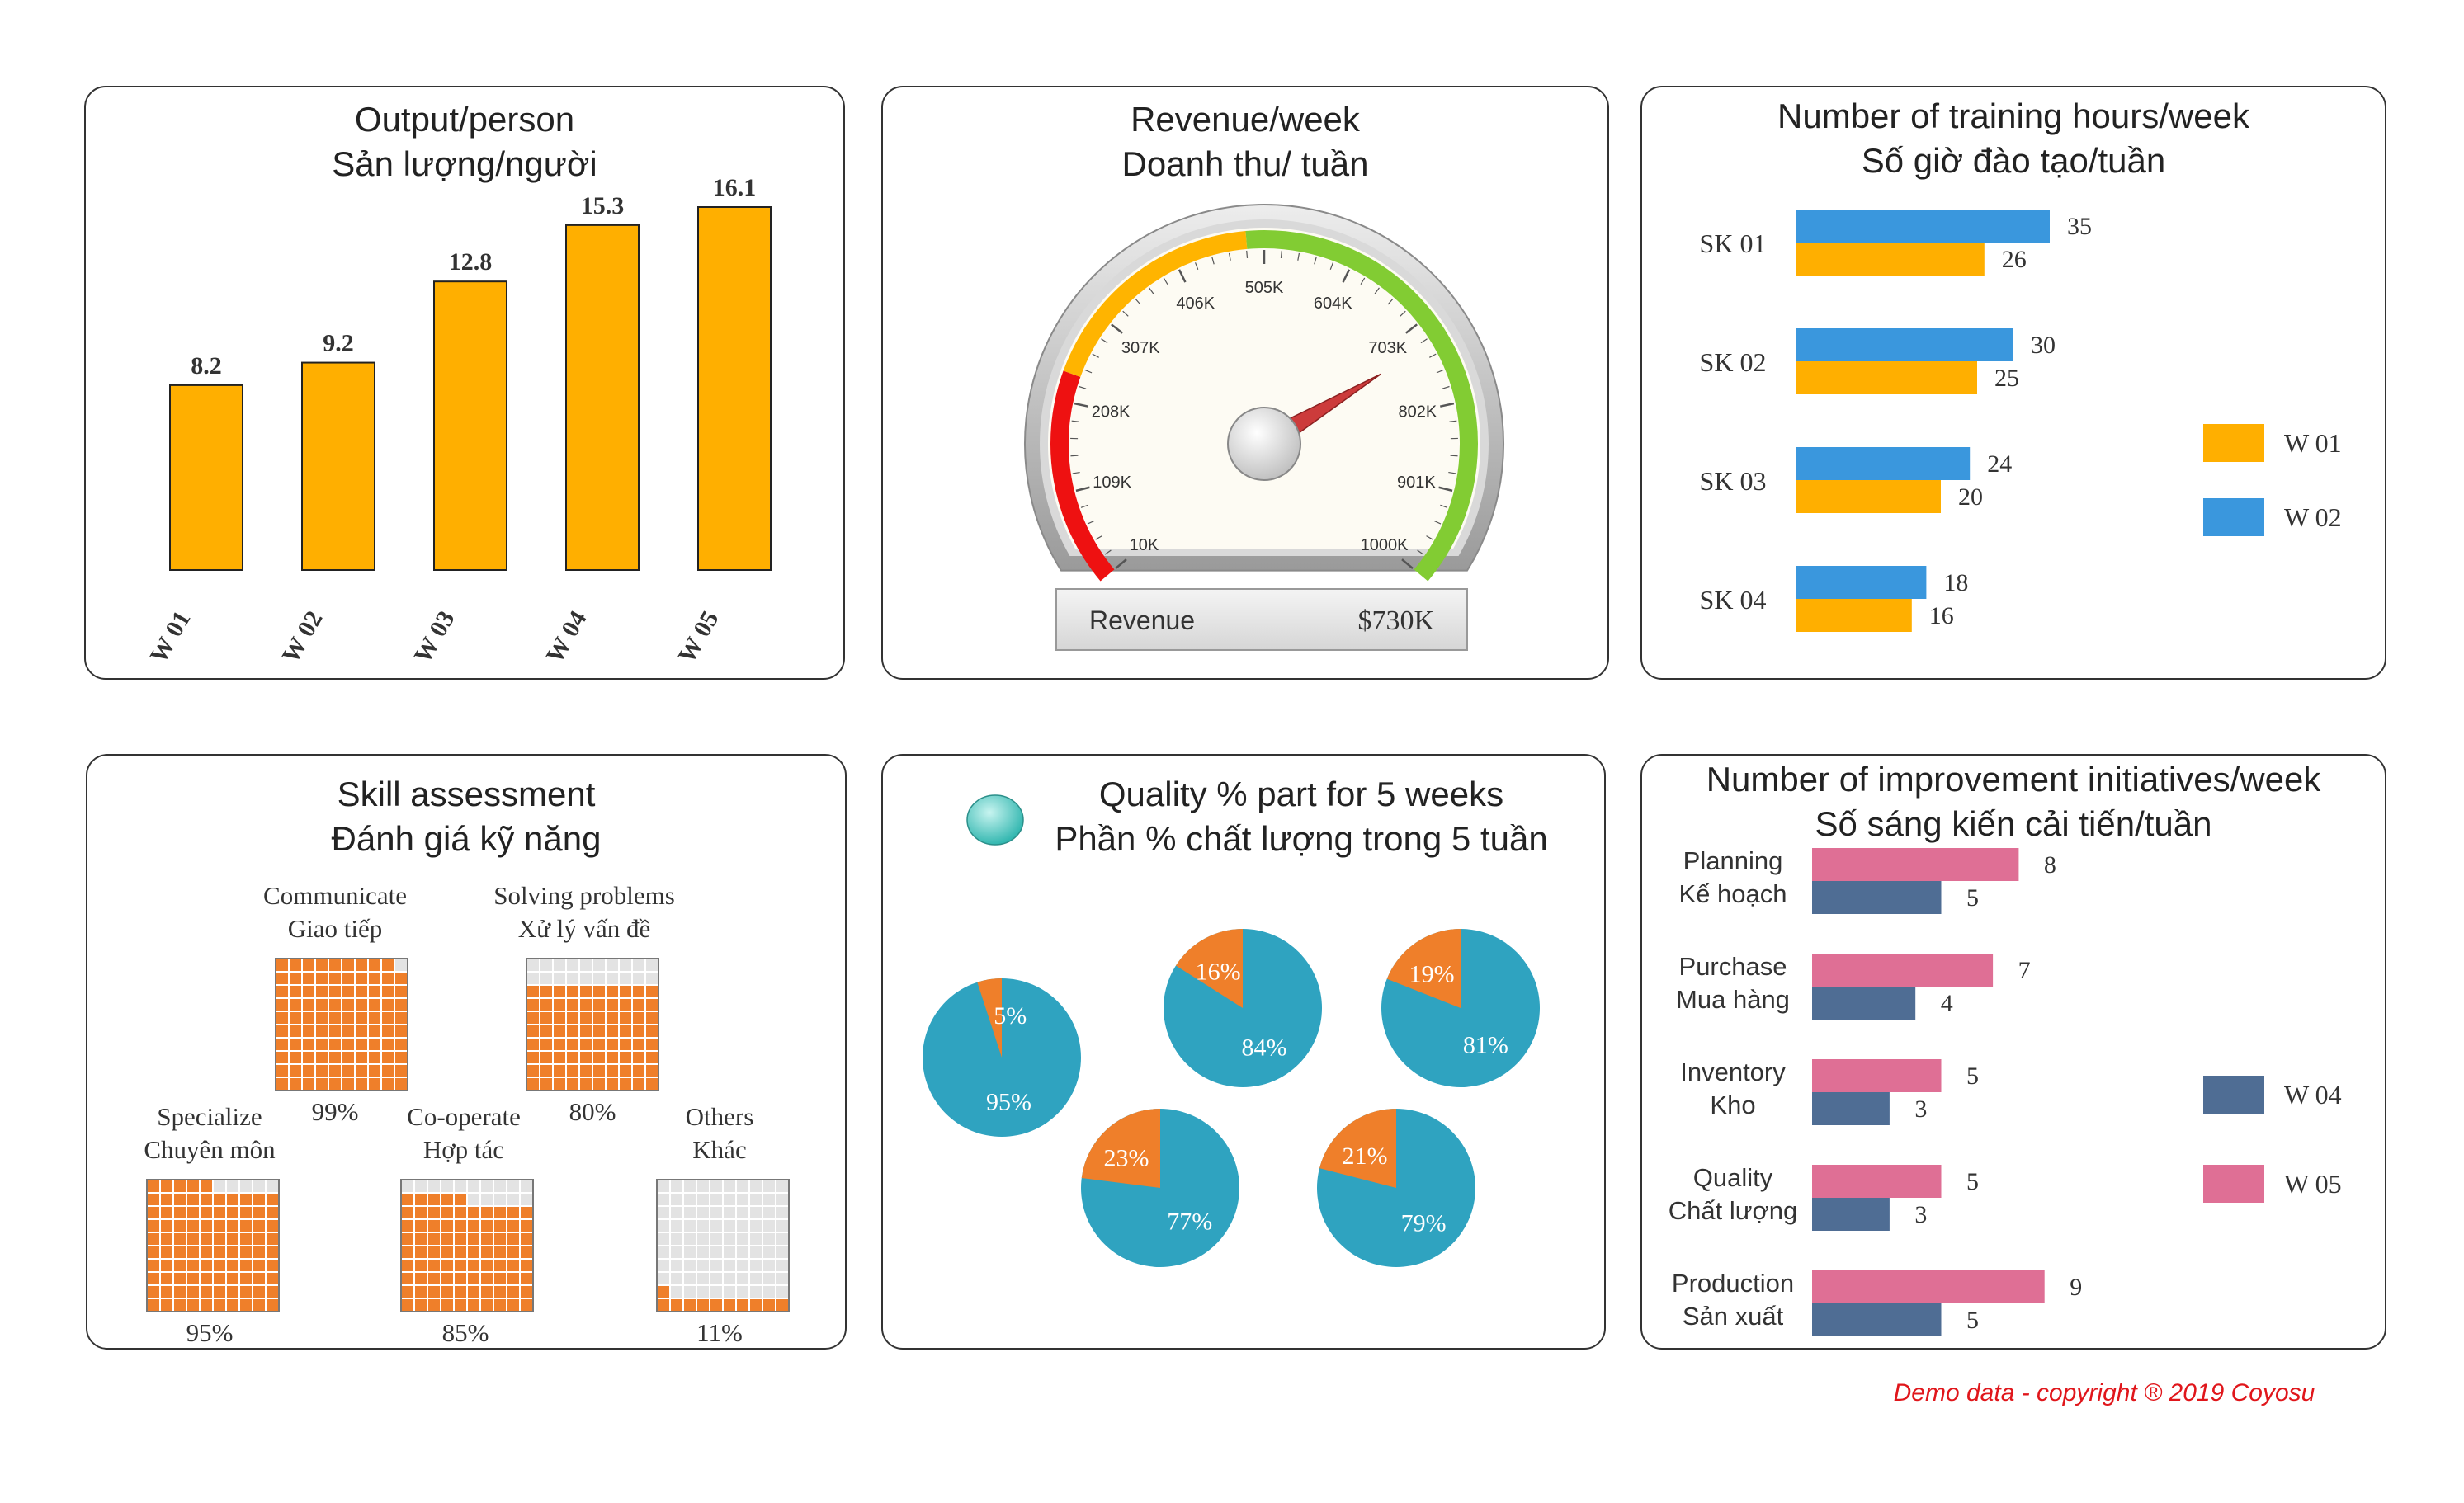  What do you see at coordinates (464, 1116) in the screenshot?
I see `skill-name-label: Co-operate` at bounding box center [464, 1116].